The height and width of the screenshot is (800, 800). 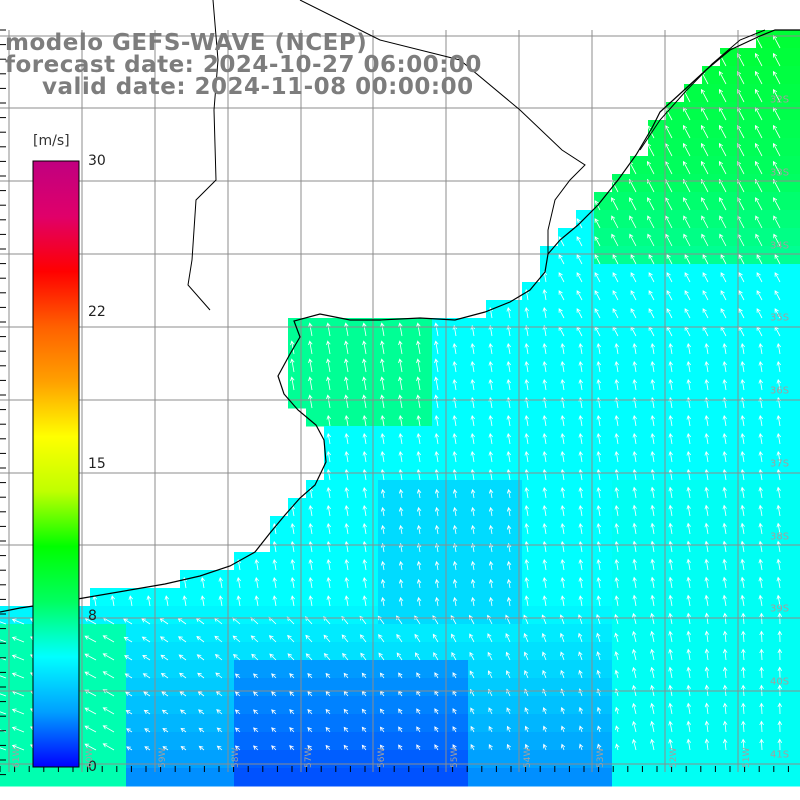 What do you see at coordinates (163, 757) in the screenshot?
I see `longitude-label: 59W` at bounding box center [163, 757].